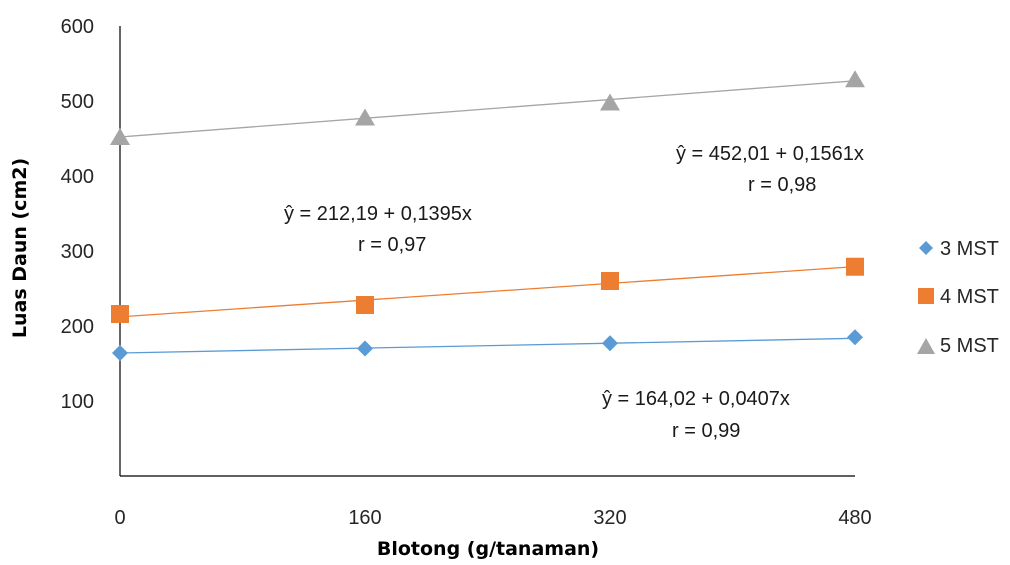 The image size is (1010, 565). Describe the element at coordinates (77, 177) in the screenshot. I see `y-tick-label: 400` at that location.